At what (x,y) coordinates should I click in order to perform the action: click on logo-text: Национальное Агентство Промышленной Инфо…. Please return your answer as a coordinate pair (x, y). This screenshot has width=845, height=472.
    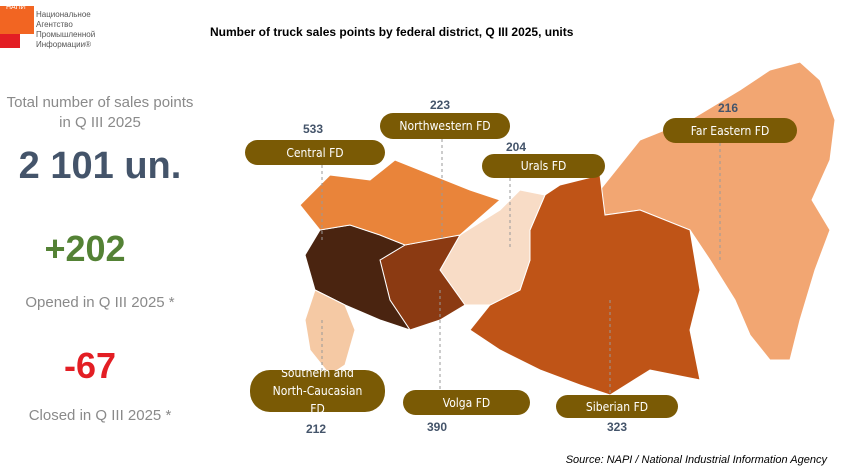
    Looking at the image, I should click on (65, 30).